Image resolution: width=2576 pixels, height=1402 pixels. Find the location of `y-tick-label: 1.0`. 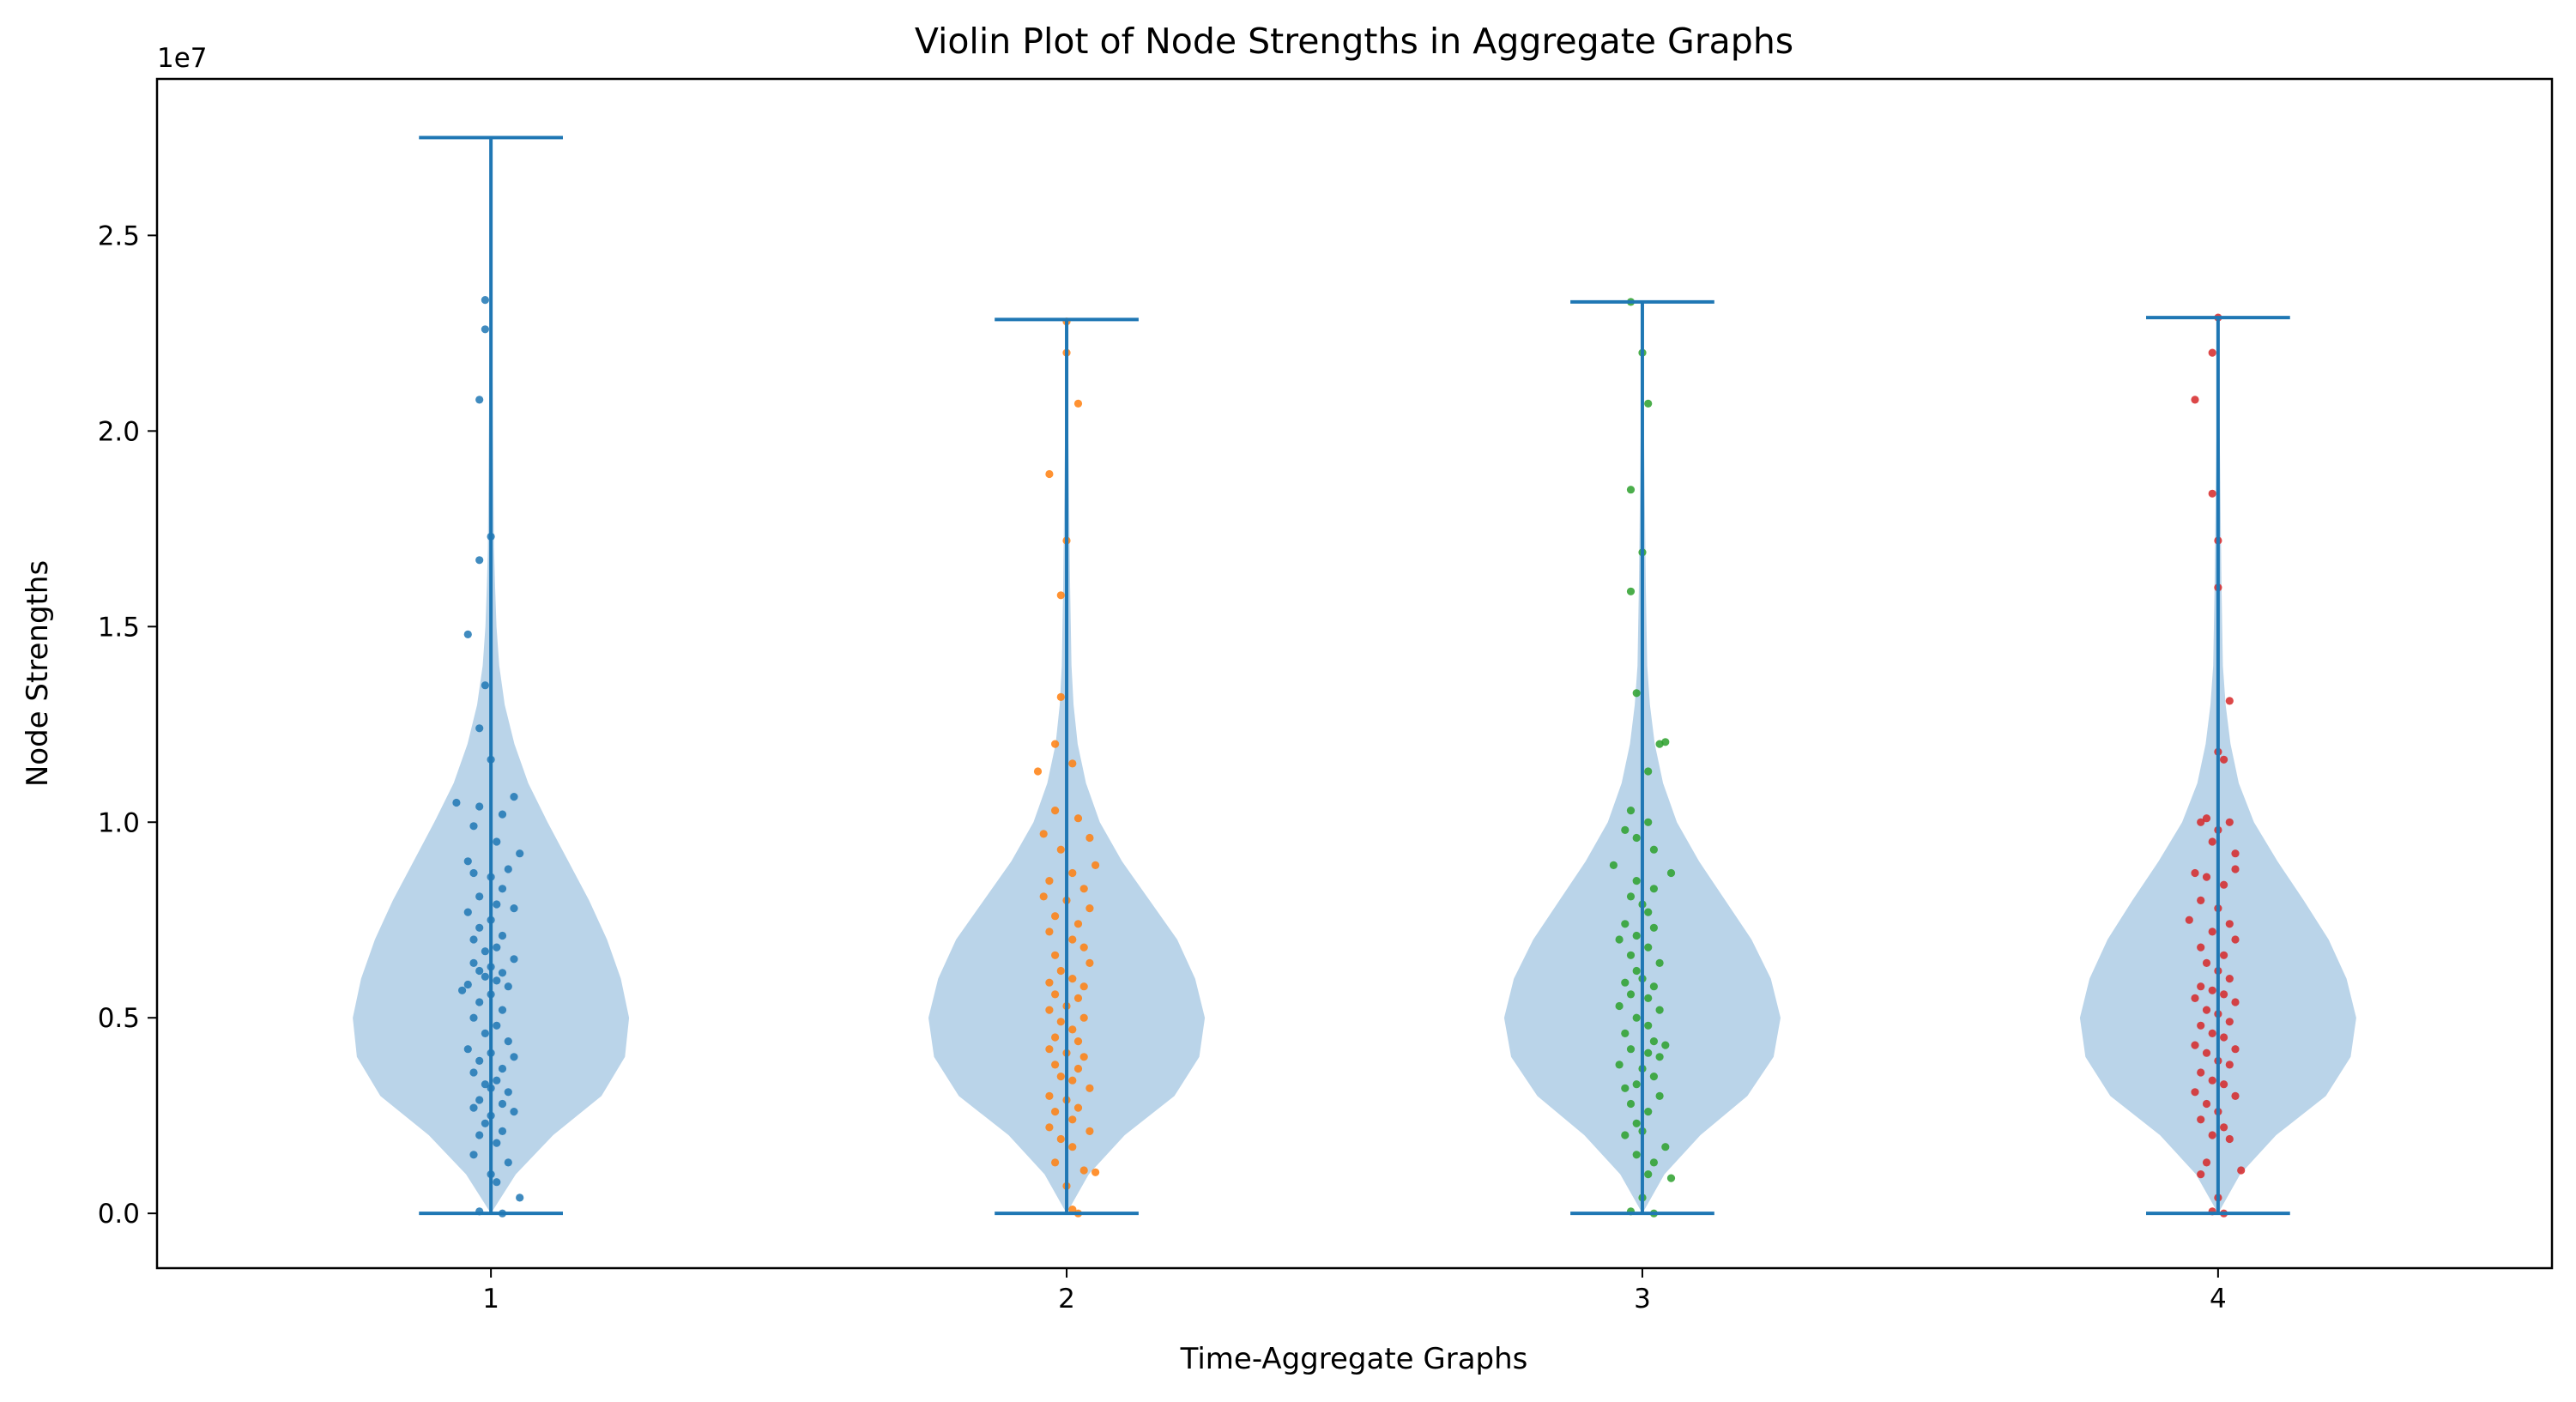

y-tick-label: 1.0 is located at coordinates (119, 822).